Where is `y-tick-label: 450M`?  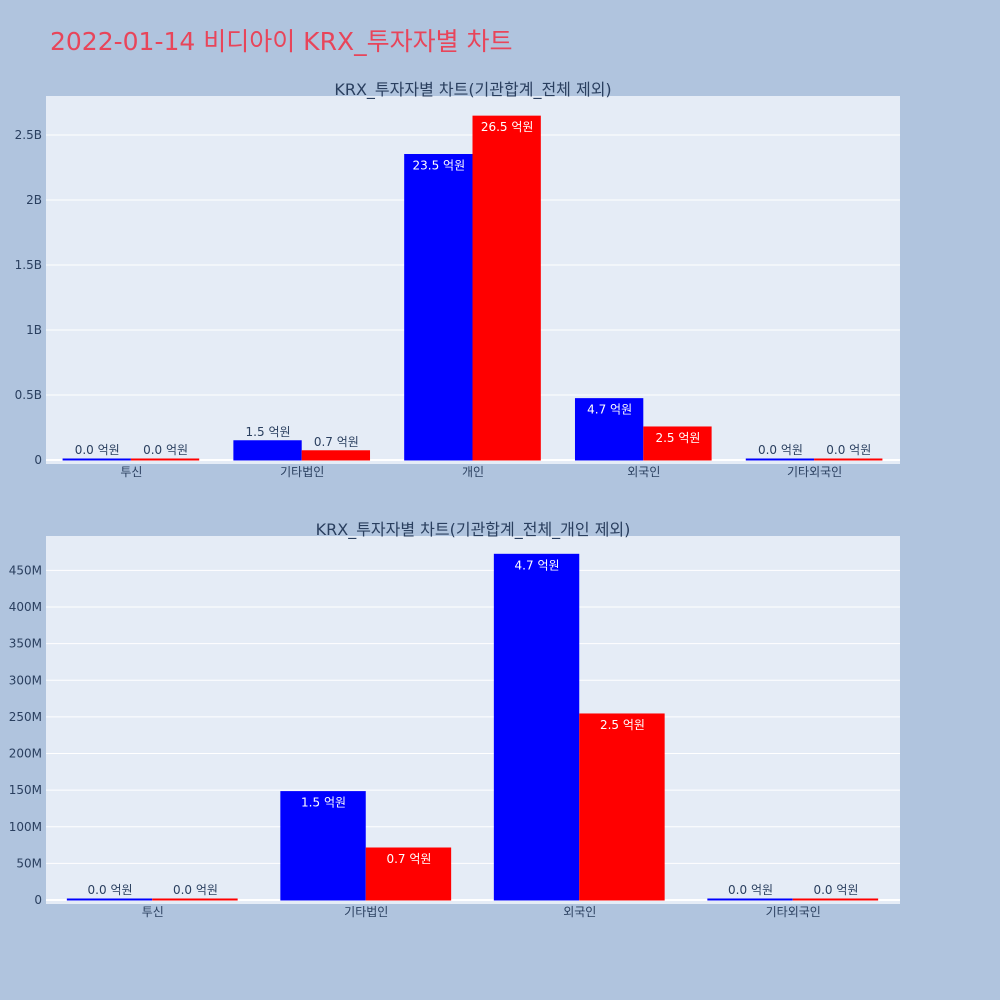
y-tick-label: 450M is located at coordinates (25, 570).